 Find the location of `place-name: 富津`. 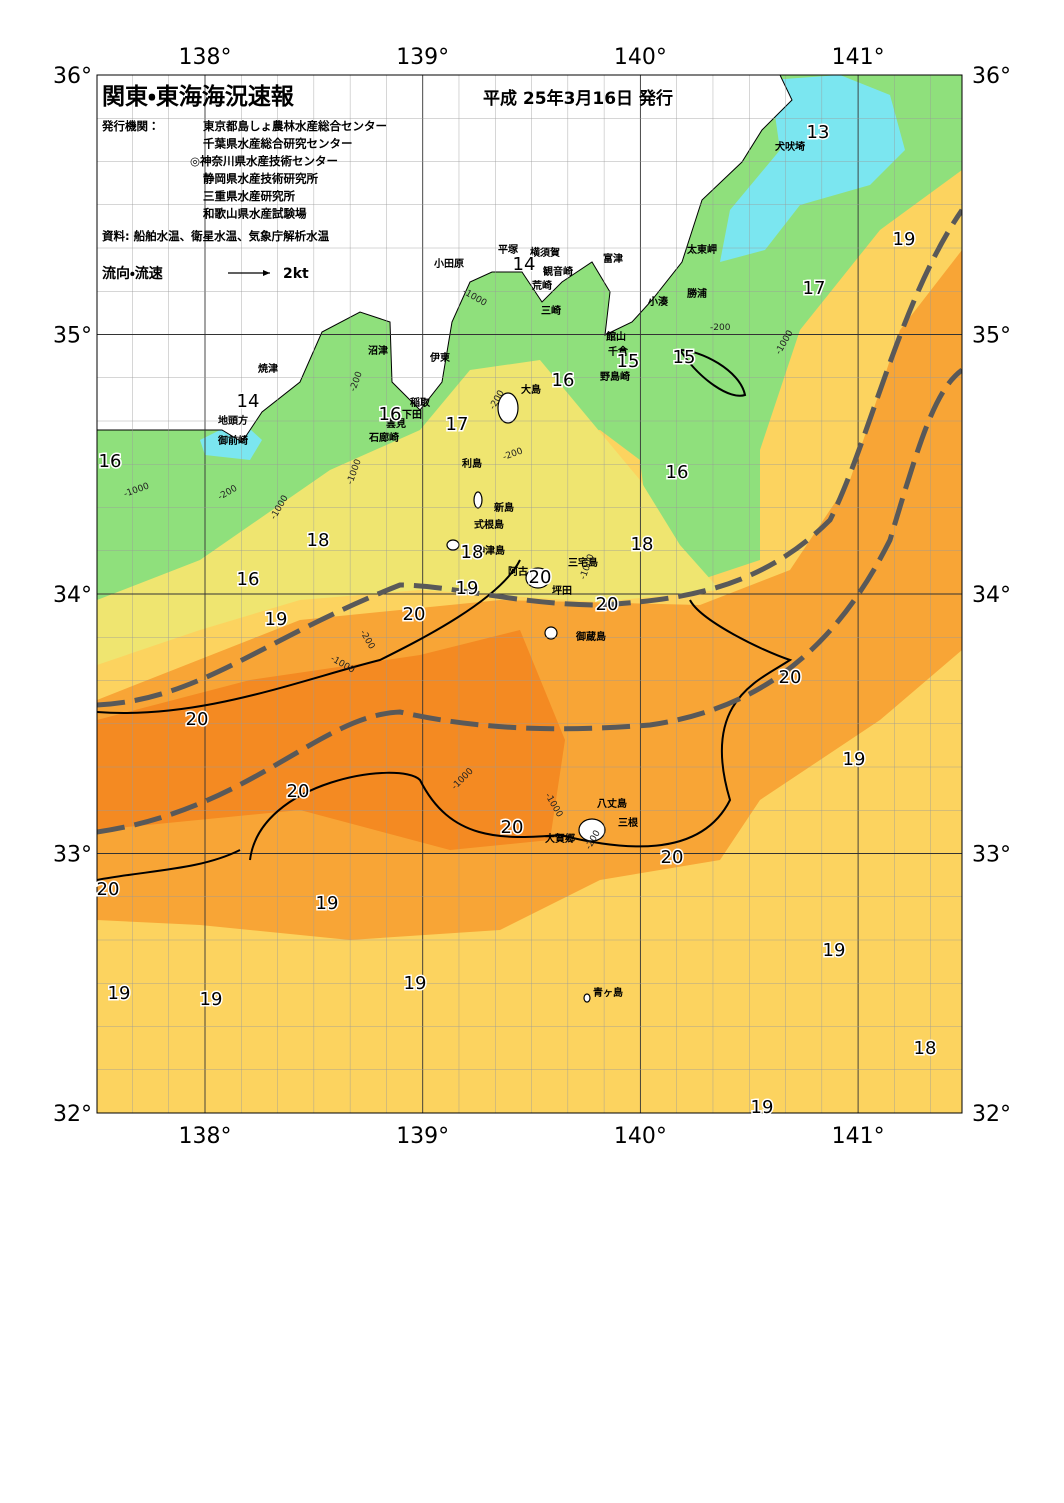

place-name: 富津 is located at coordinates (613, 258).